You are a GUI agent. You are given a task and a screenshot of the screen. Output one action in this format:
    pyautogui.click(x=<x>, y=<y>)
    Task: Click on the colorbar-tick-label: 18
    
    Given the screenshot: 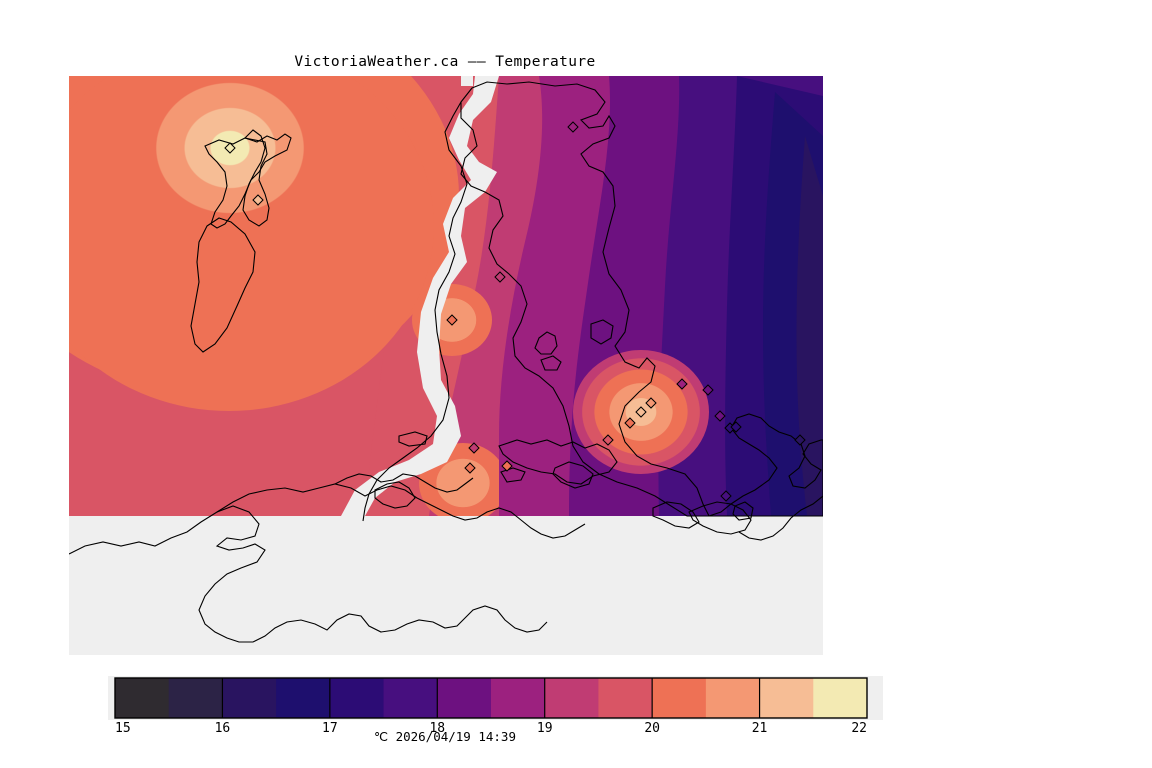 What is the action you would take?
    pyautogui.click(x=437, y=728)
    